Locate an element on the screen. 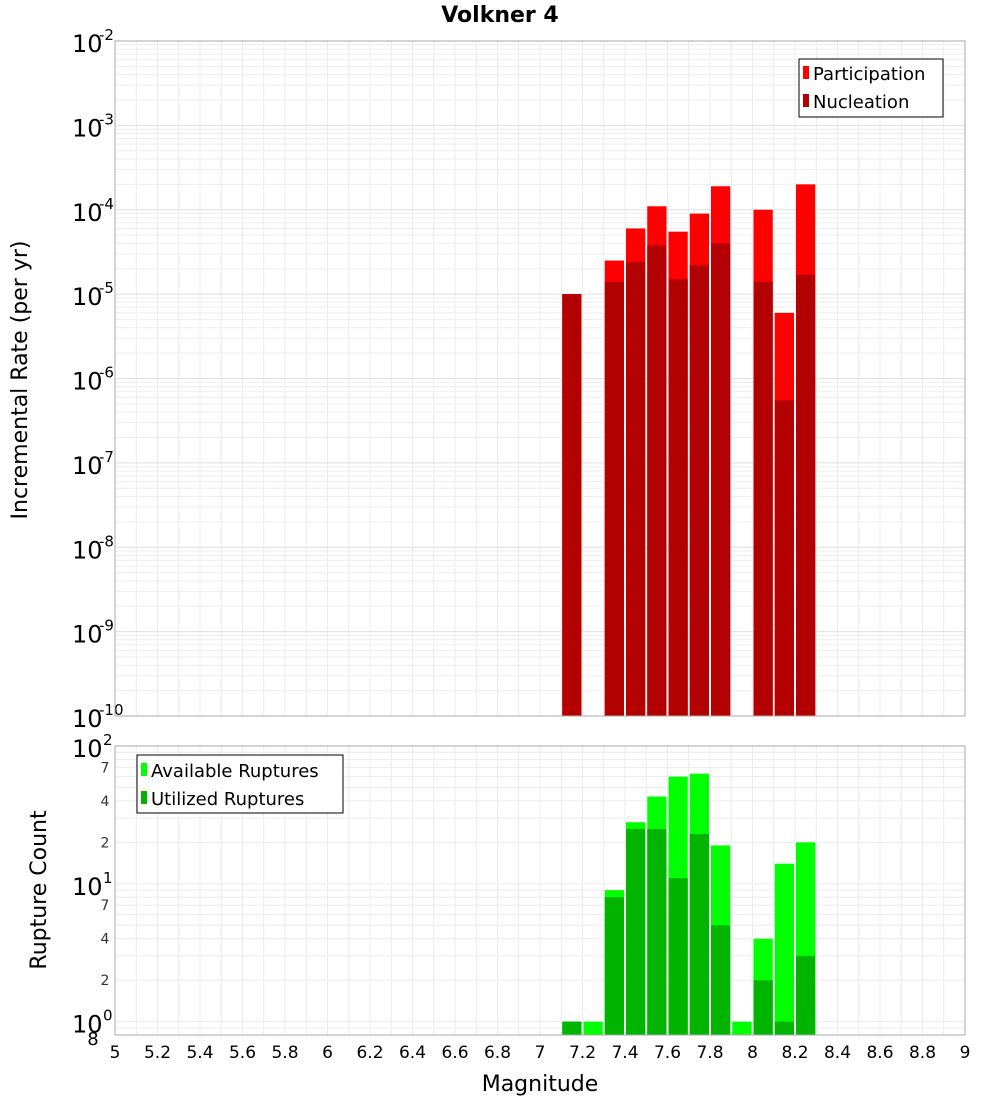  legend-label-nucleation: Nucleation is located at coordinates (861, 102).